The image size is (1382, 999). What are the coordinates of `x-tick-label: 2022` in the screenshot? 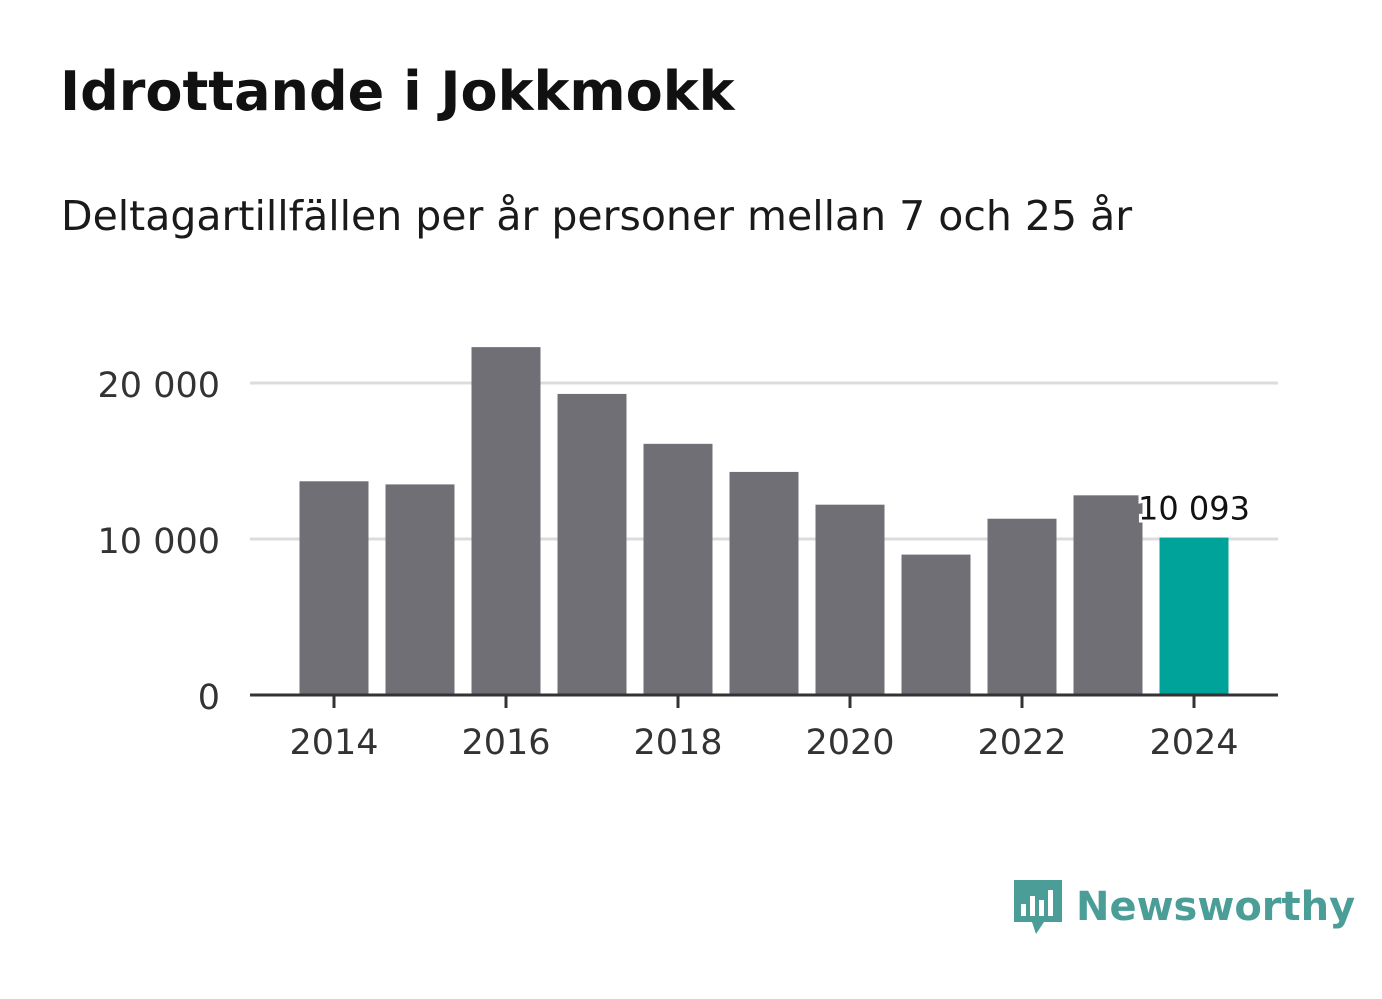 It's located at (1021, 743).